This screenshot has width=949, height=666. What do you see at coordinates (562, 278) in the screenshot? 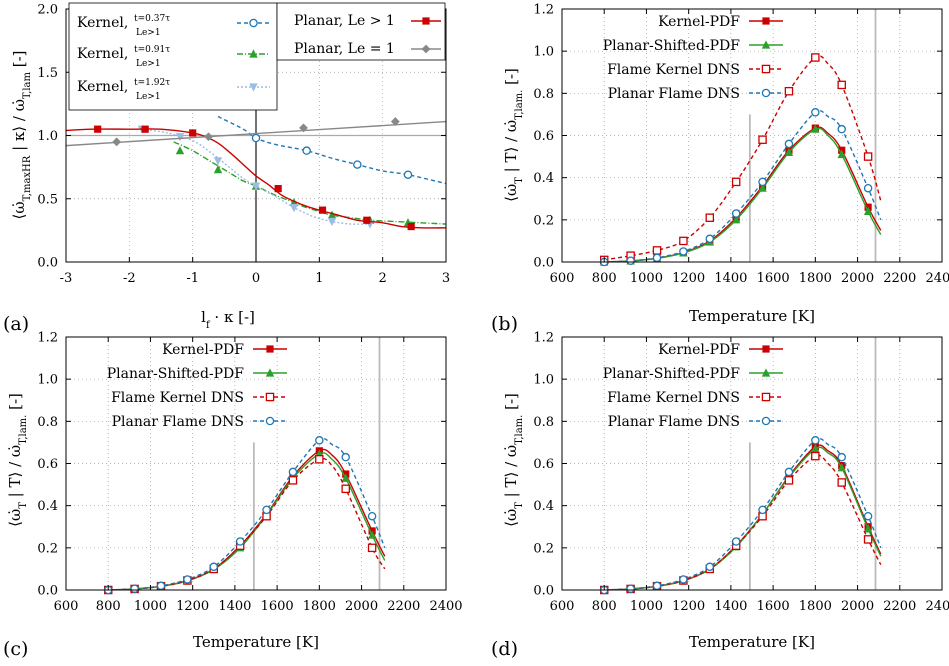
I see `x-tick-label: 600` at bounding box center [562, 278].